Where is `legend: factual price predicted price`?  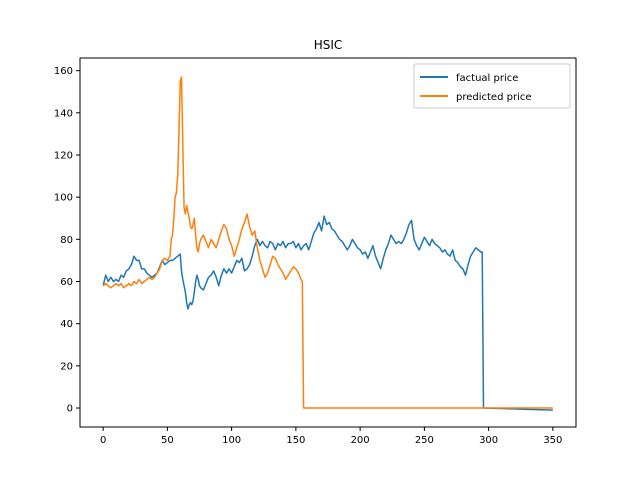 legend: factual price predicted price is located at coordinates (492, 86).